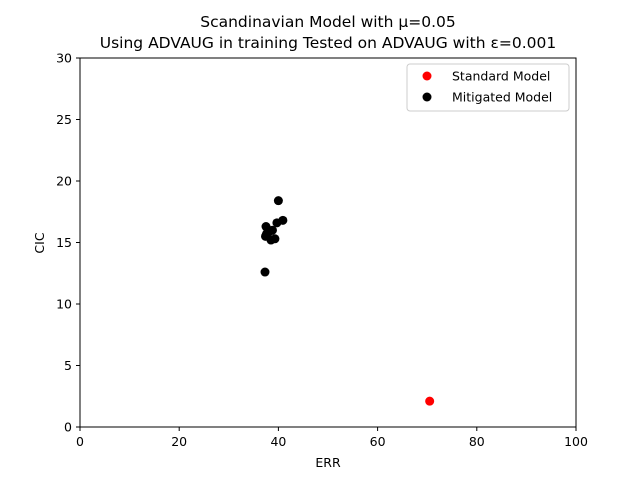 This screenshot has height=480, width=640. I want to click on legend-box, so click(488, 87).